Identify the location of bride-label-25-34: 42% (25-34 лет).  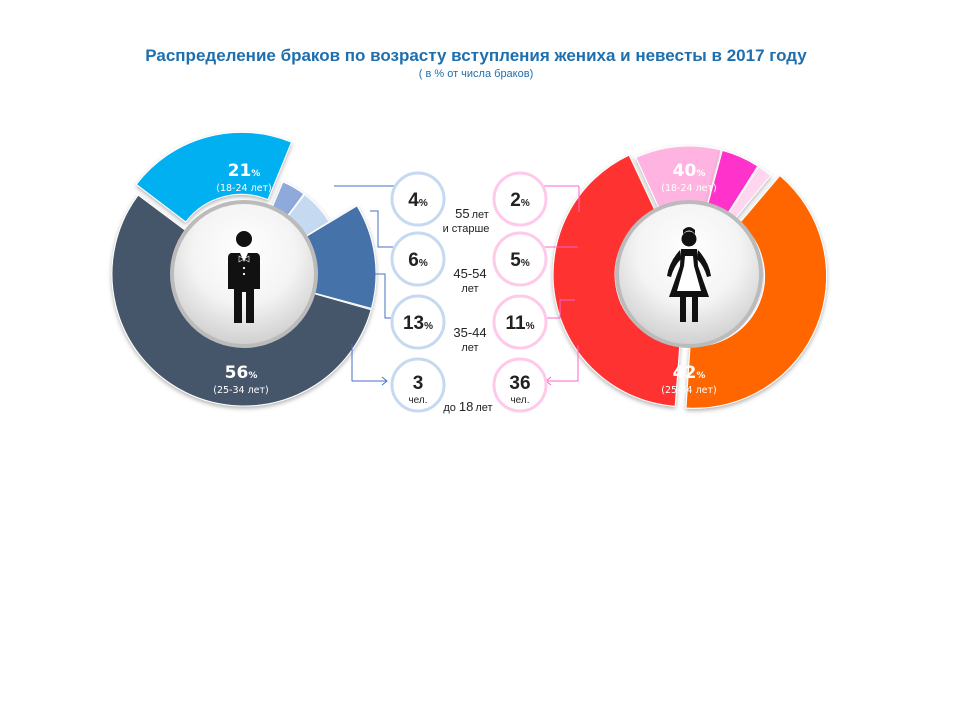
(689, 379).